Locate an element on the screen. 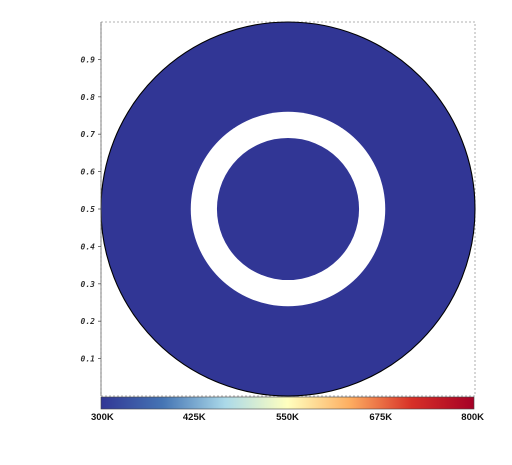 The image size is (512, 465). colorbar-tick-label: 800K is located at coordinates (472, 417).